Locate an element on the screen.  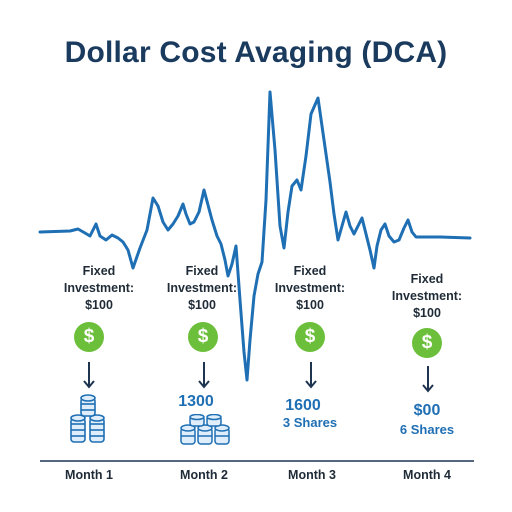
investment-label-month-1: Fixed Investment: $100 is located at coordinates (99, 288).